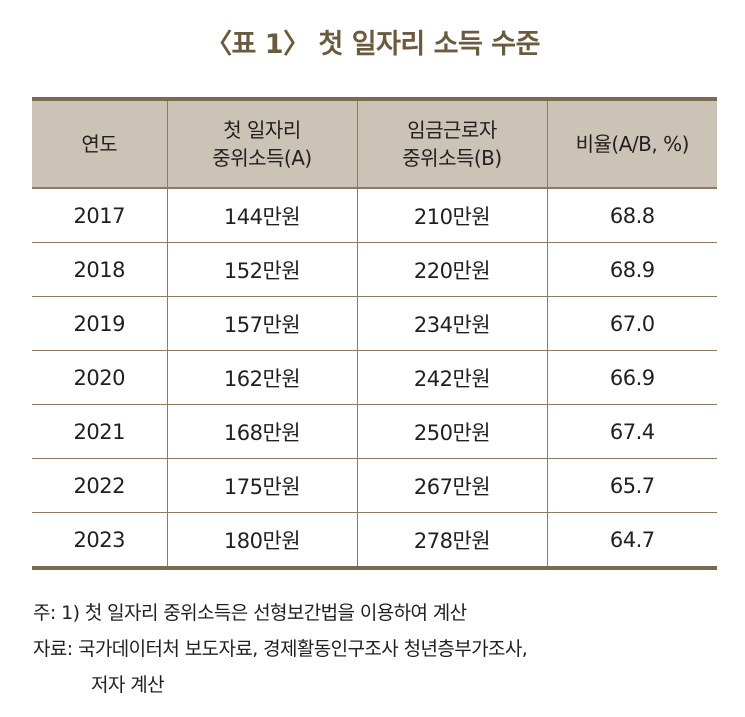  I want to click on table-row: 2018 152만원 220만원 68.9, so click(374, 269).